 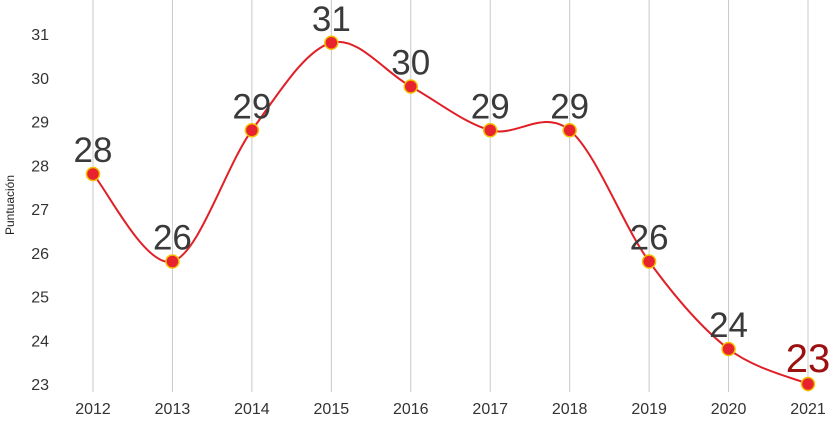 I want to click on x-tick-label: 2018, so click(x=570, y=409).